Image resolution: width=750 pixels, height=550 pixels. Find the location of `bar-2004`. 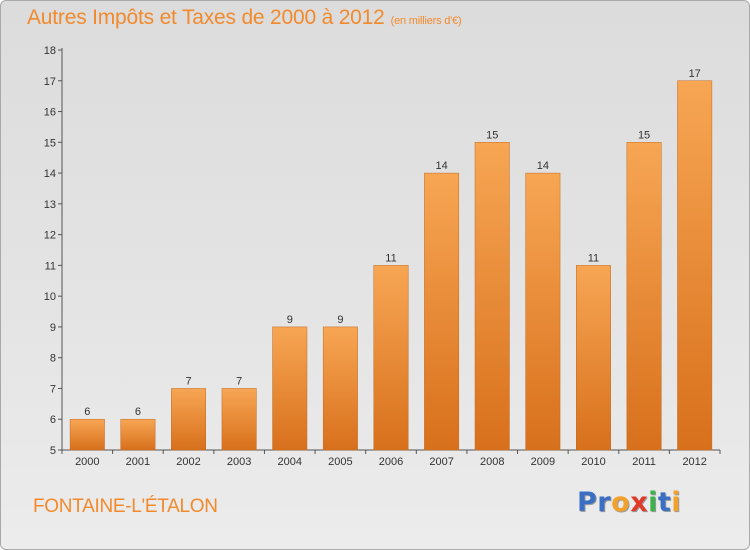

bar-2004 is located at coordinates (290, 388).